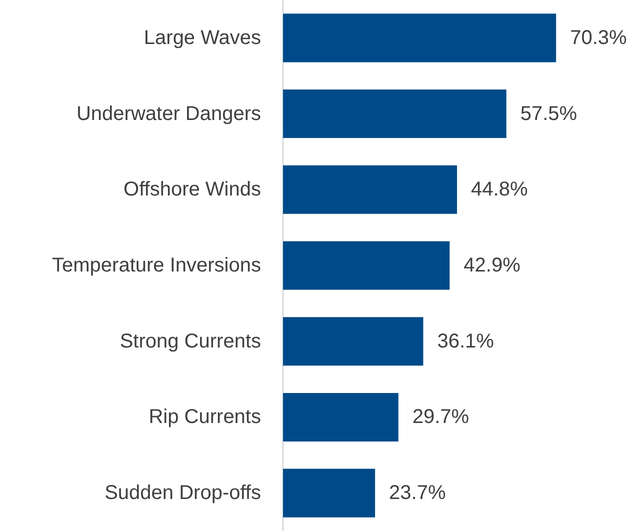  Describe the element at coordinates (202, 37) in the screenshot. I see `y-tick-label: Large Waves` at that location.